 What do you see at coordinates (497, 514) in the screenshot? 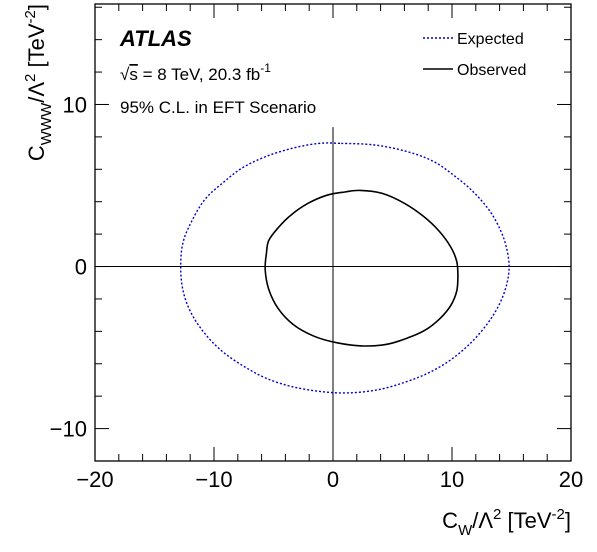
I see `x-title-sup: 2` at bounding box center [497, 514].